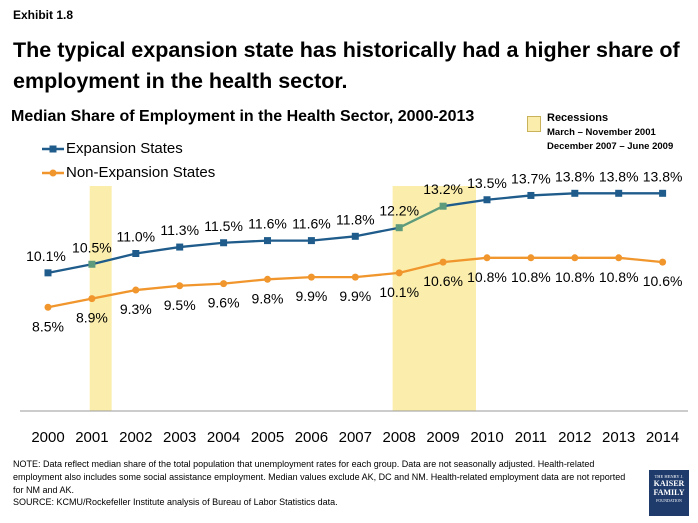  I want to click on expansion-label-2003: 11.3%, so click(179, 230).